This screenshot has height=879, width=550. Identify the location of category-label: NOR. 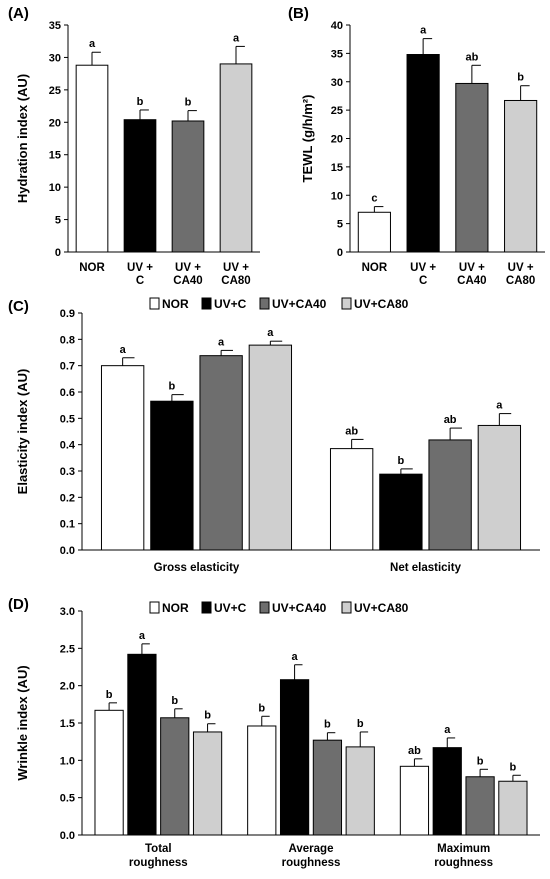
(375, 268).